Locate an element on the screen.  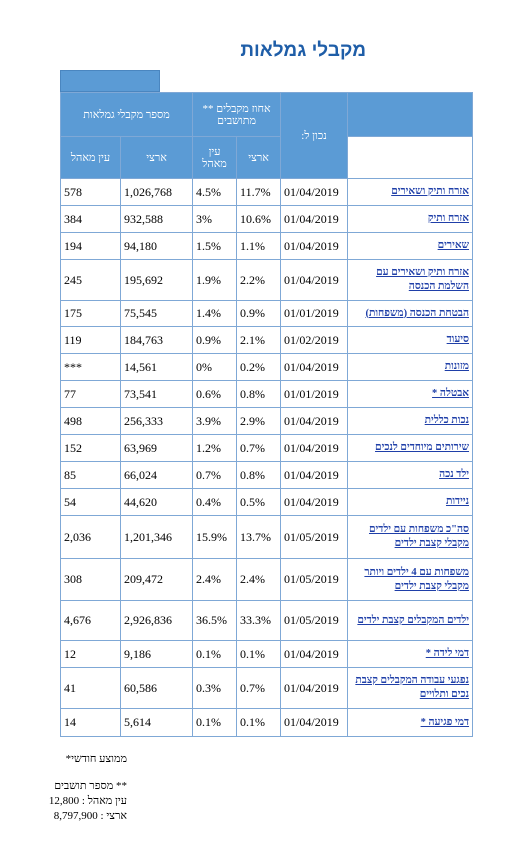
table-row: נכות כללית 01/04/2019 2.9% 3.9% 256,333 498 is located at coordinates (266, 421).